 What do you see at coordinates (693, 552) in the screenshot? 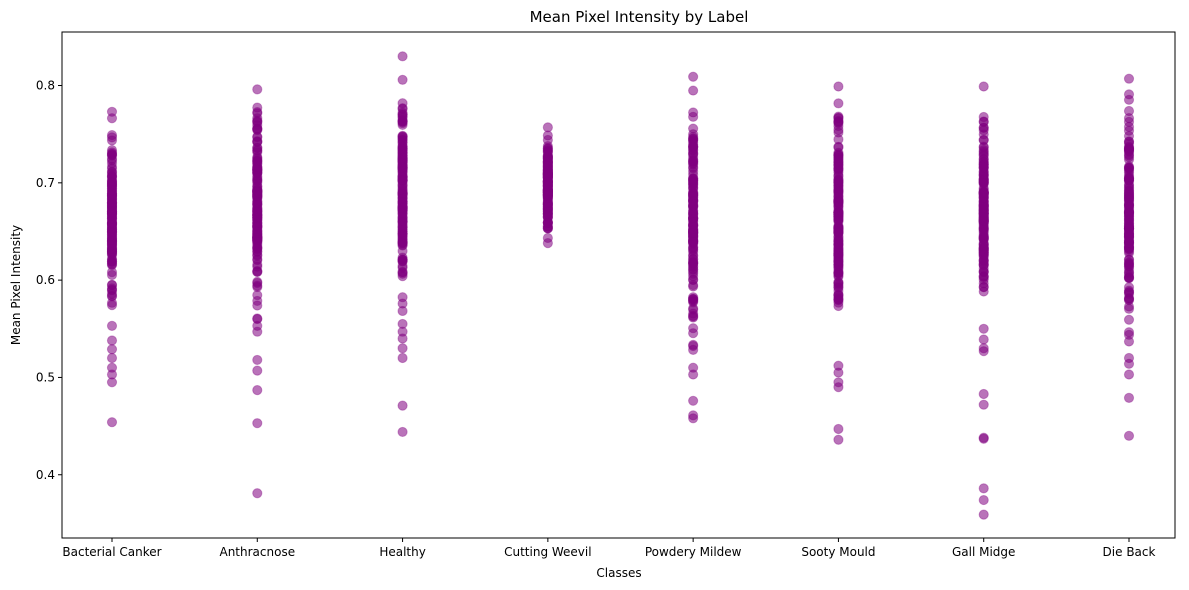
I see `x-tick-label: Powdery Mildew` at bounding box center [693, 552].